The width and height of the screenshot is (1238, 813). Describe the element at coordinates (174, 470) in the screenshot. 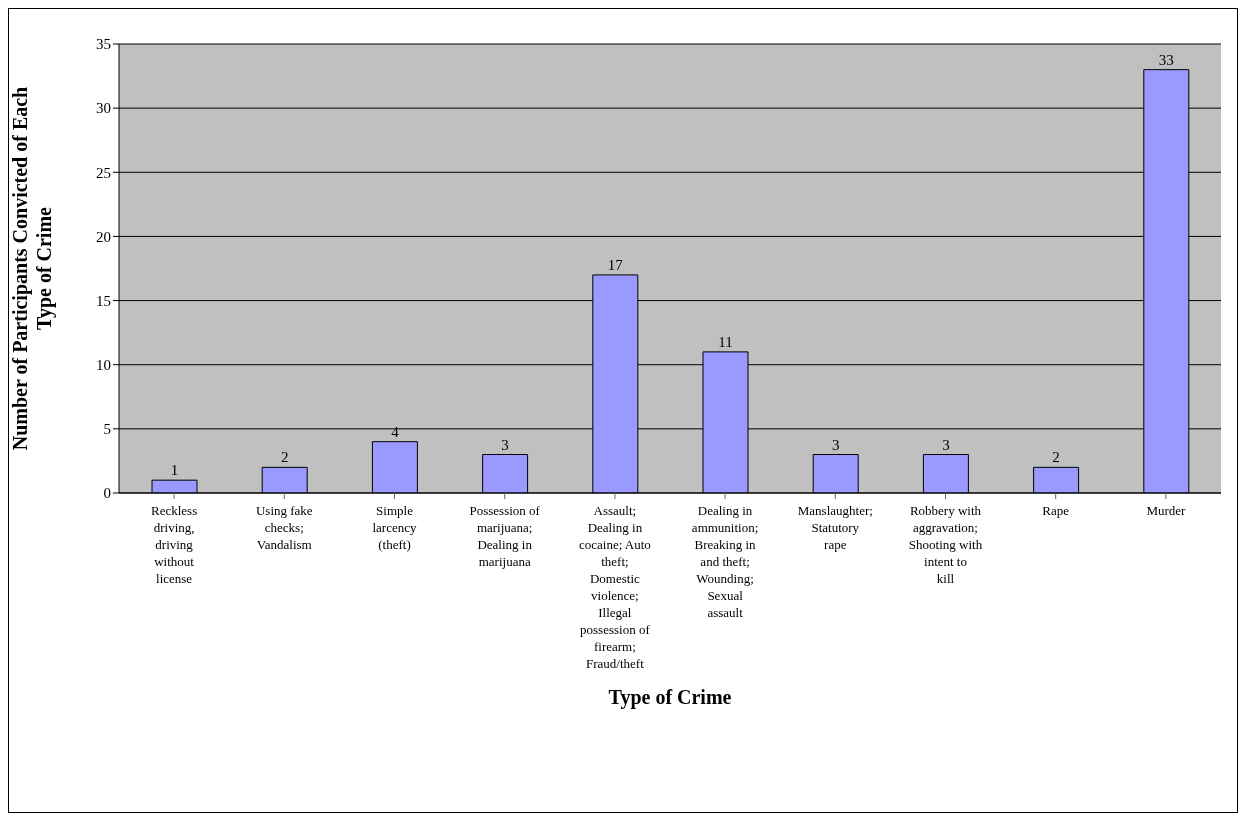

I see `data-label: 1` at that location.